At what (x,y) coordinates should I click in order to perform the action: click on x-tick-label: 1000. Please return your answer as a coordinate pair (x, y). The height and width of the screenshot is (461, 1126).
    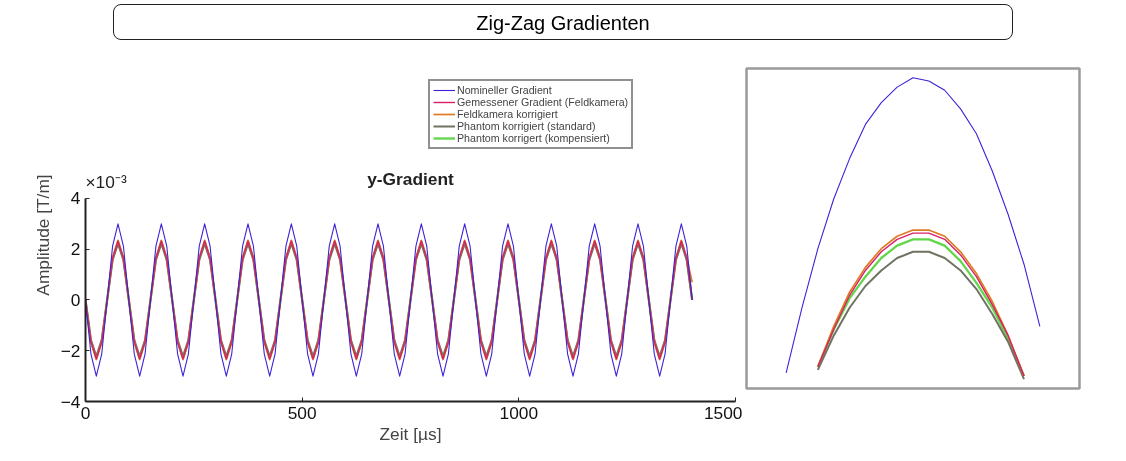
    Looking at the image, I should click on (519, 412).